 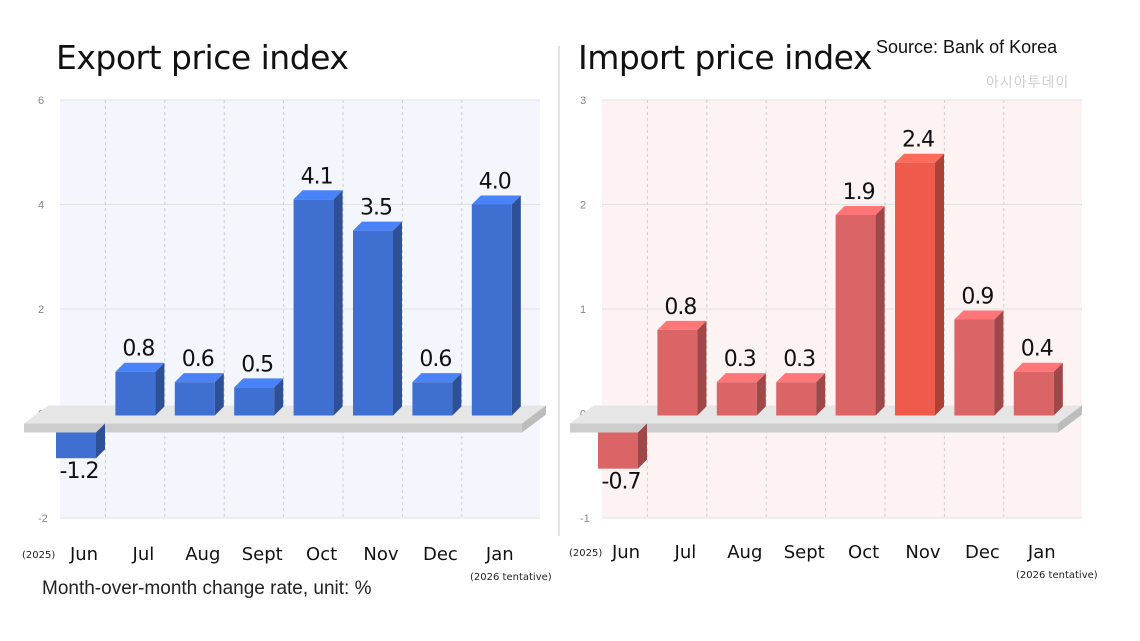 What do you see at coordinates (1028, 82) in the screenshot?
I see `publisher-watermark: 아시아투데이` at bounding box center [1028, 82].